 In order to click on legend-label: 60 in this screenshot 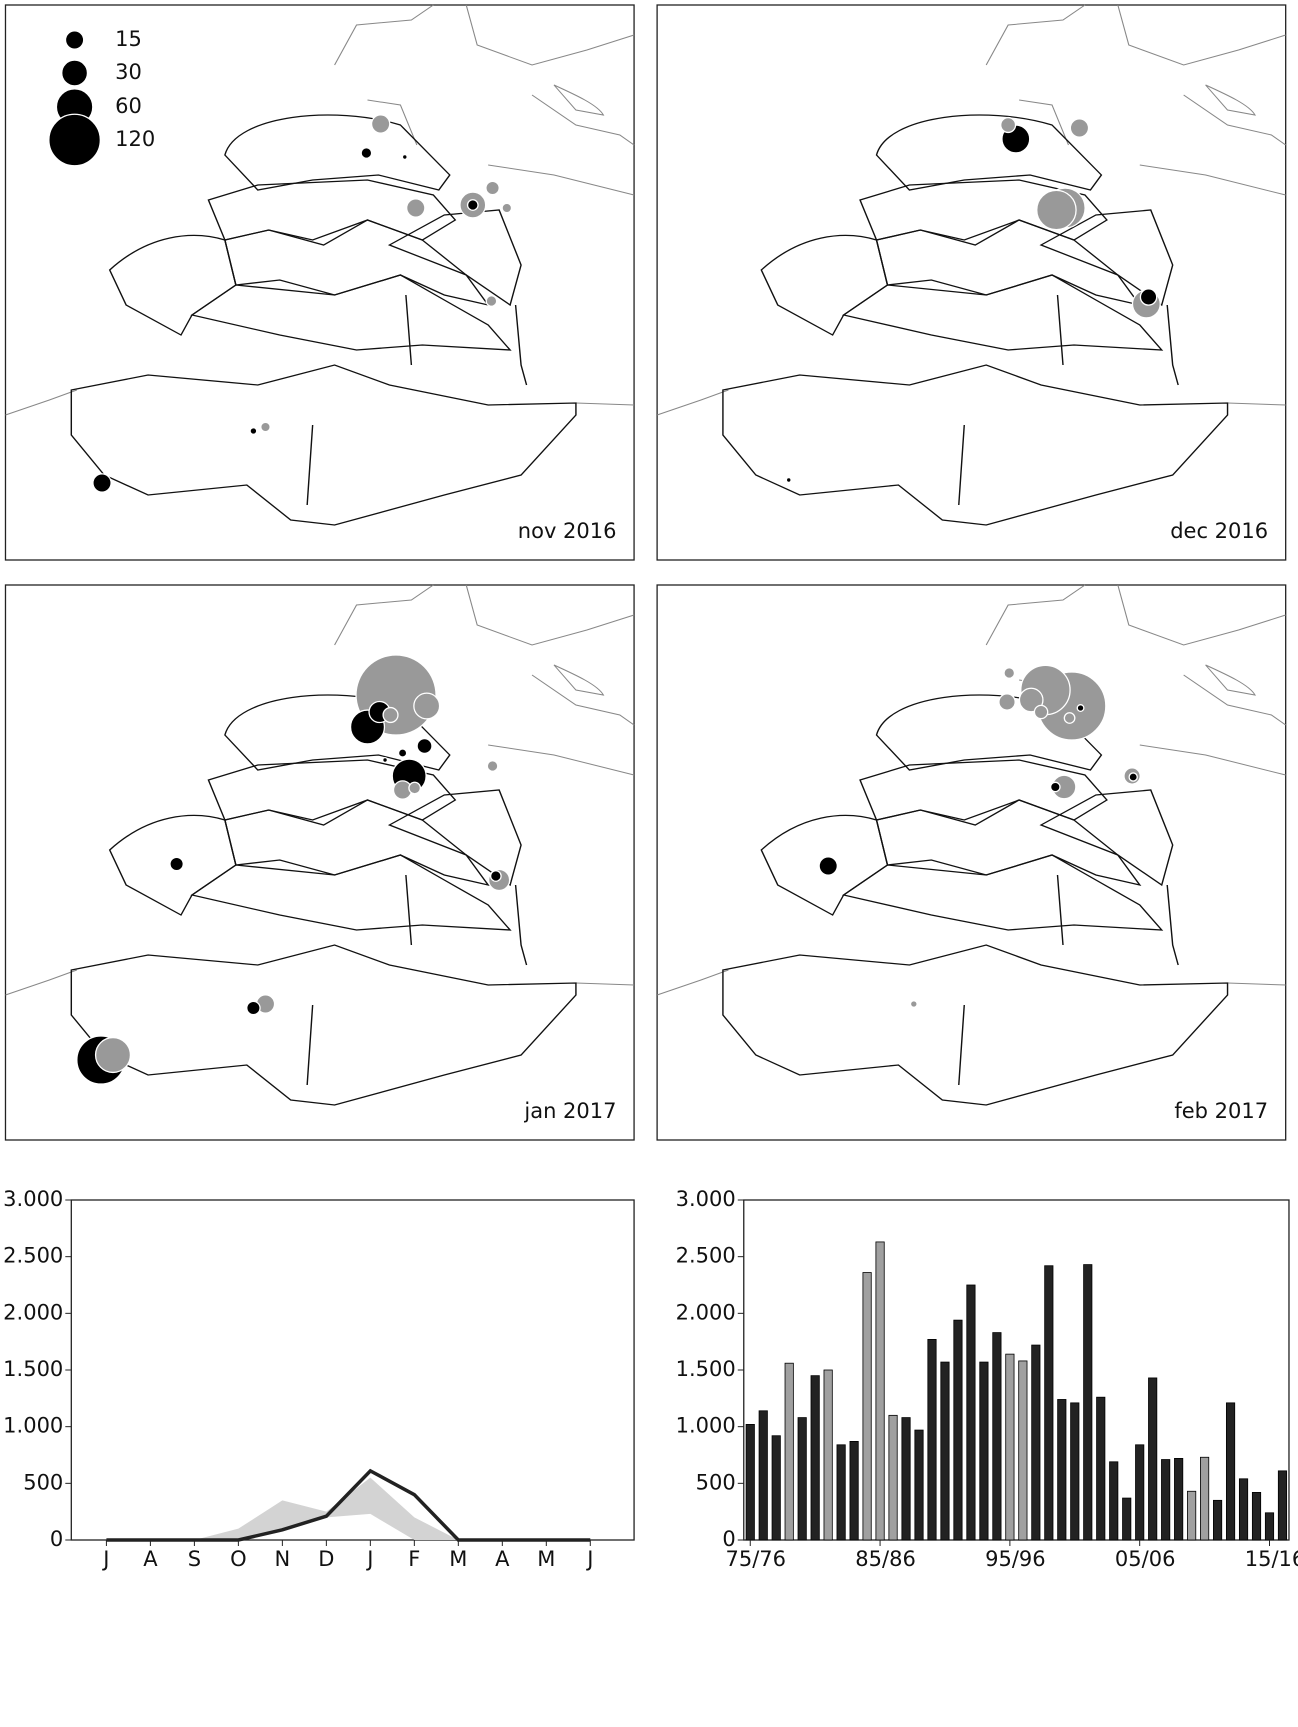, I will do `click(128, 106)`.